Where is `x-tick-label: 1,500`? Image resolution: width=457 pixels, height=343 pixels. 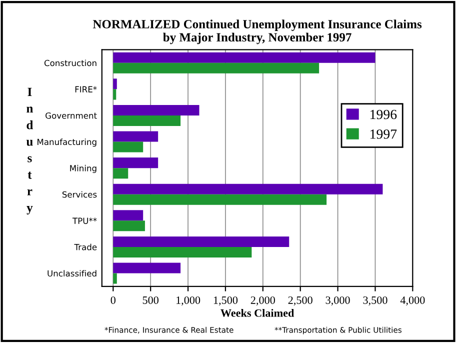 x-tick-label: 1,500 is located at coordinates (226, 301).